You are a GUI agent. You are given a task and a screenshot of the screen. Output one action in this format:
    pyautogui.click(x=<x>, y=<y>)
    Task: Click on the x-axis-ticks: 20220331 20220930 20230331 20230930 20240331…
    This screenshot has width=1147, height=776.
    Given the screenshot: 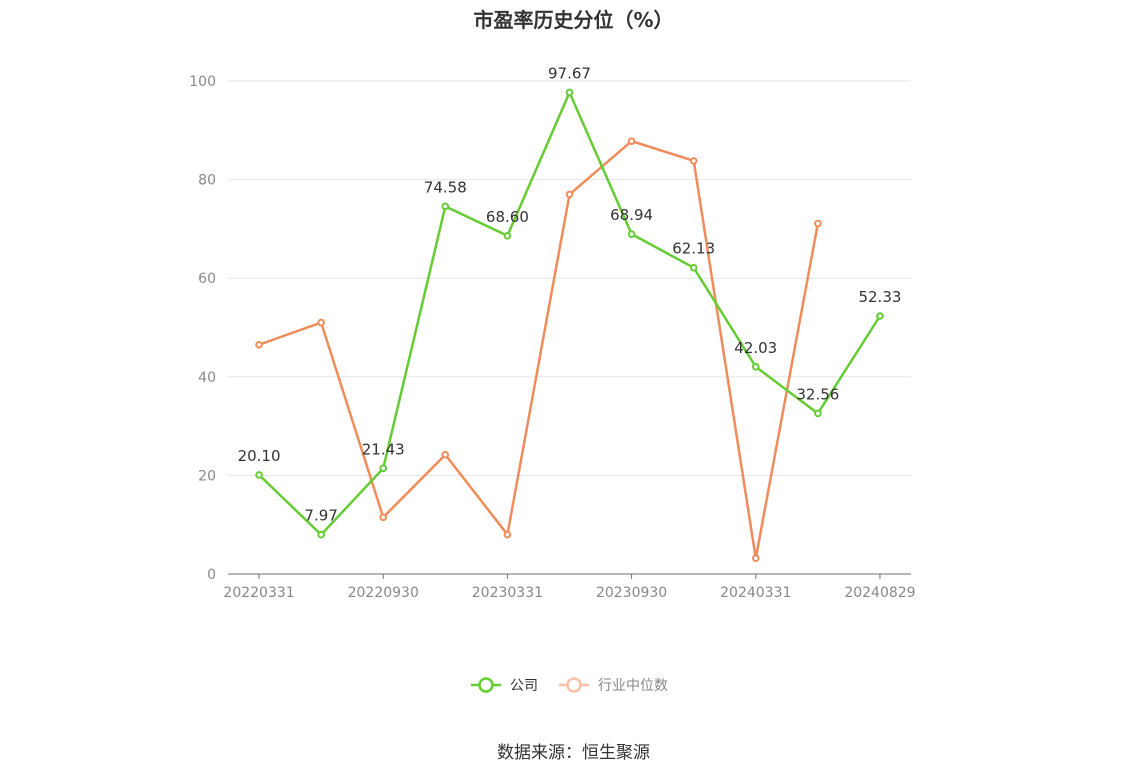 What is the action you would take?
    pyautogui.click(x=569, y=587)
    